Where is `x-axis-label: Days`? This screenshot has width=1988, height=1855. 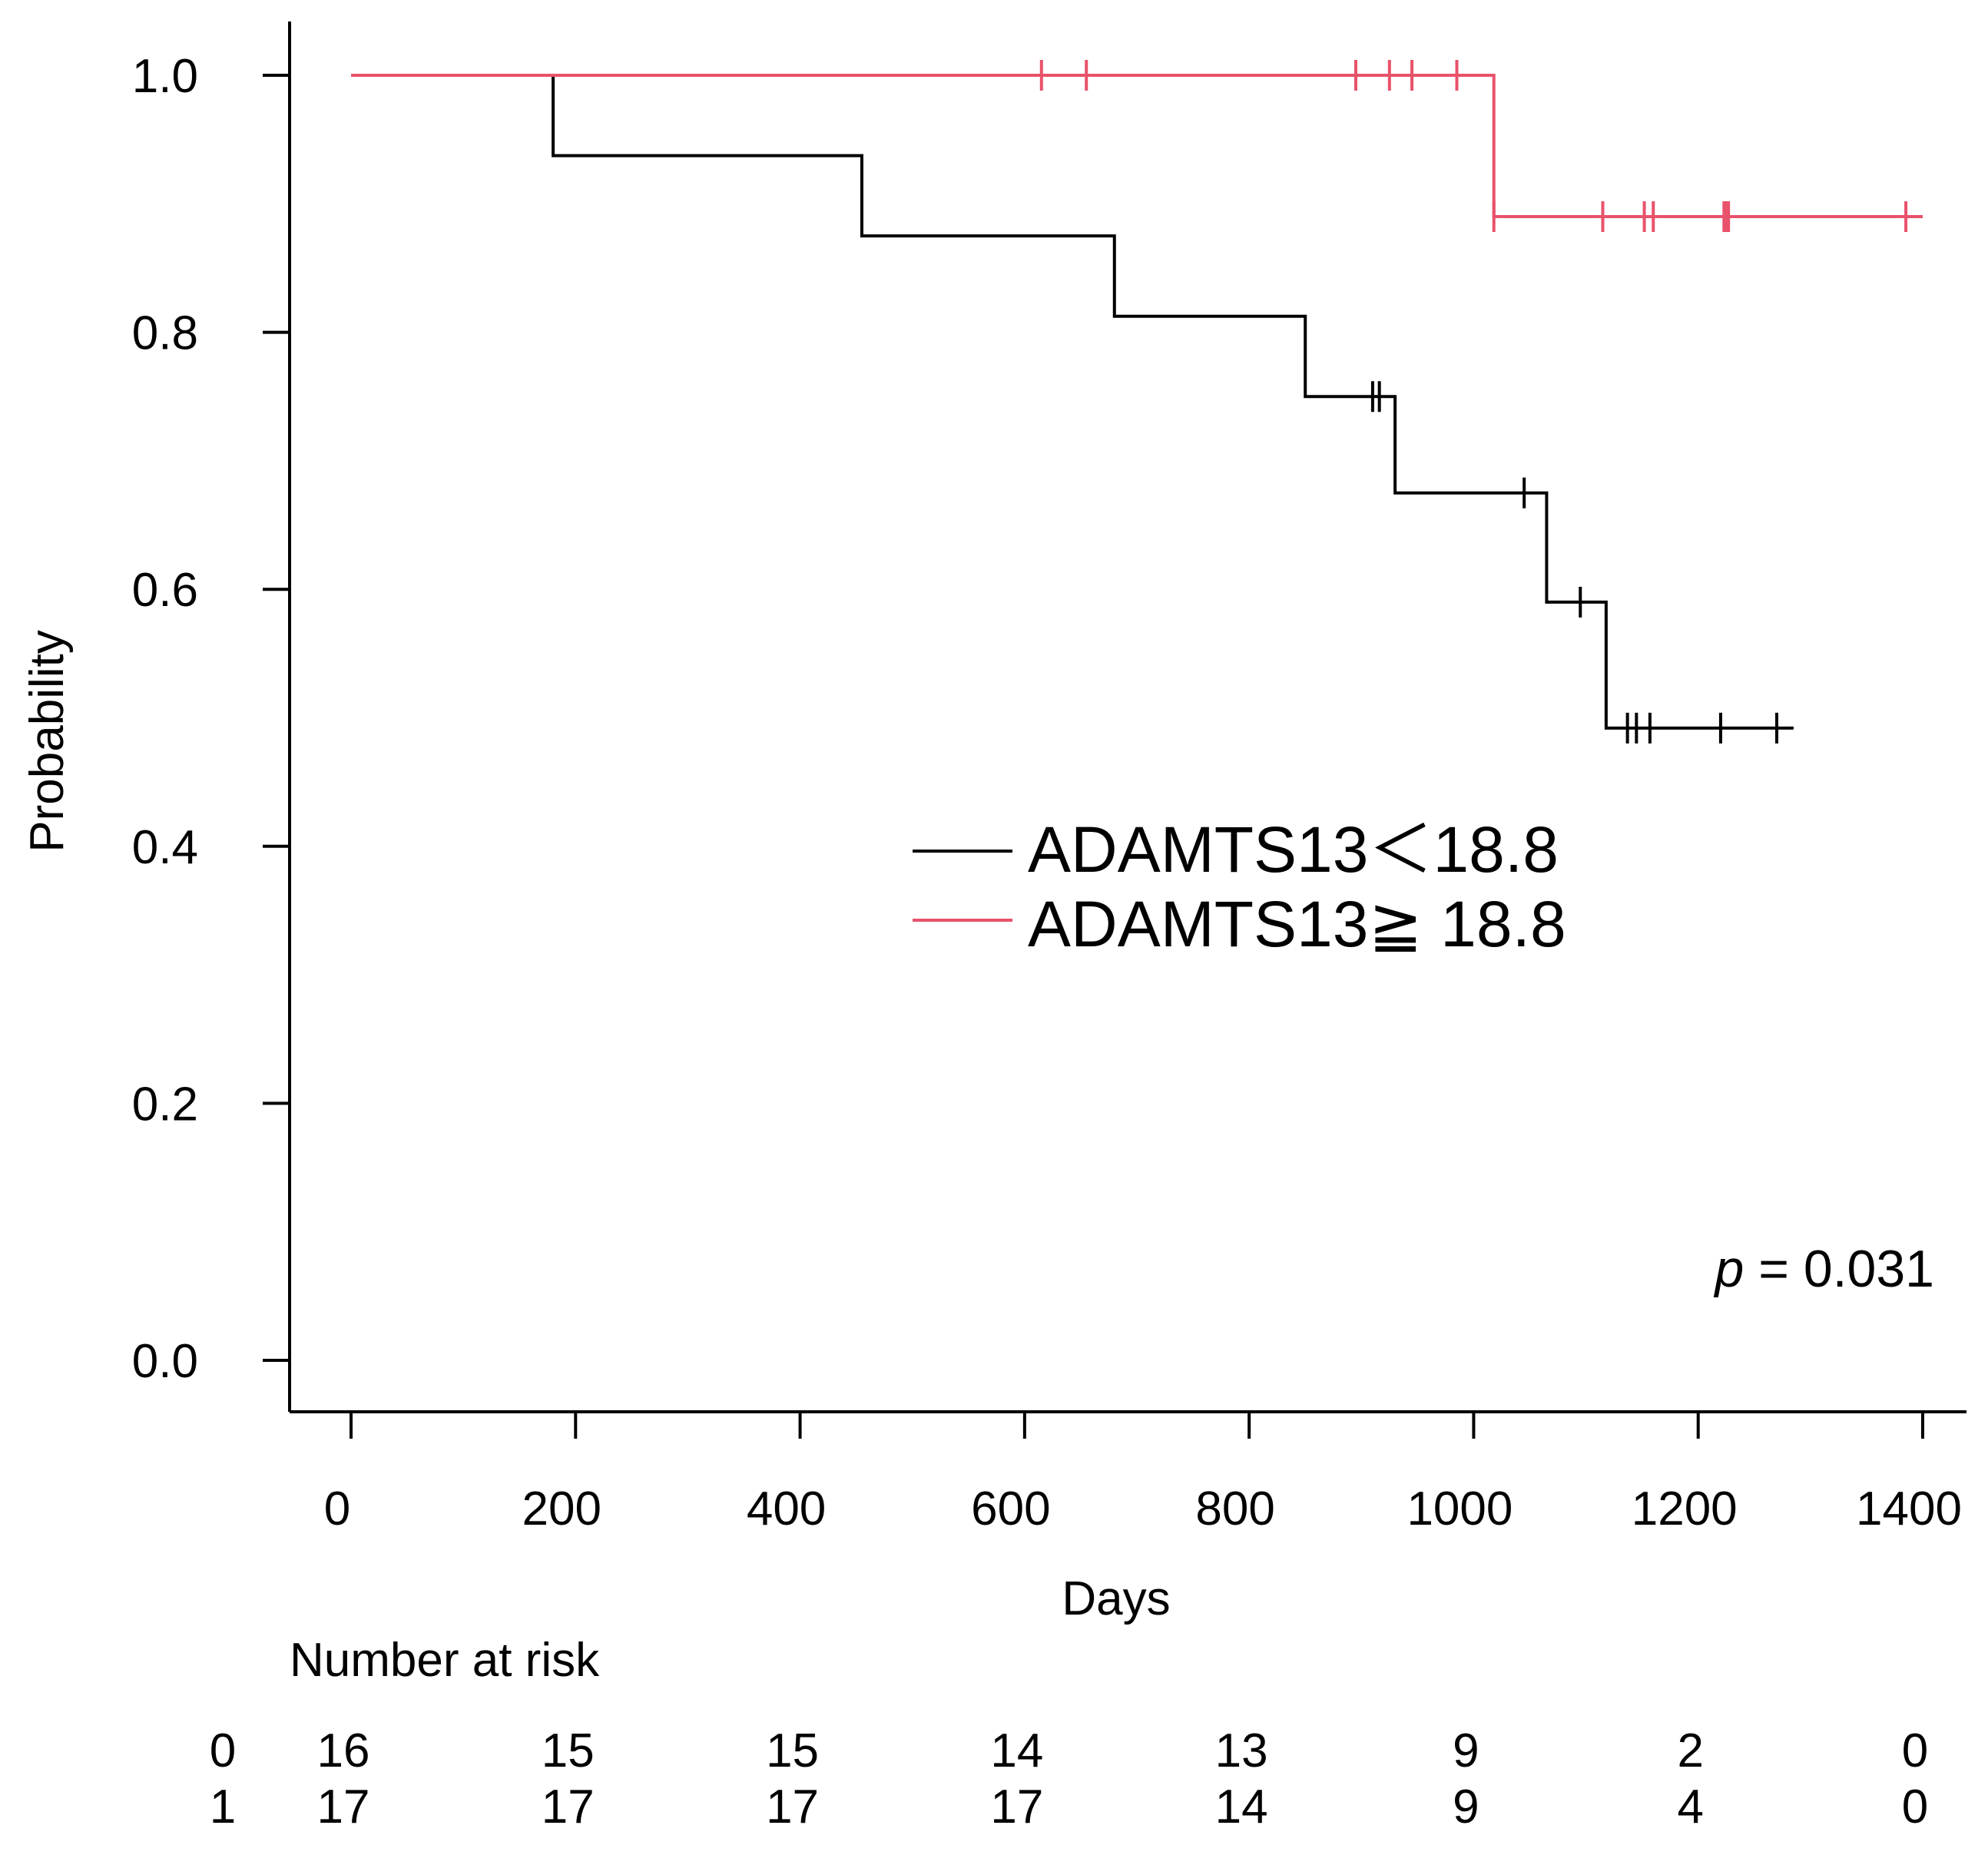
x-axis-label: Days is located at coordinates (1116, 1598).